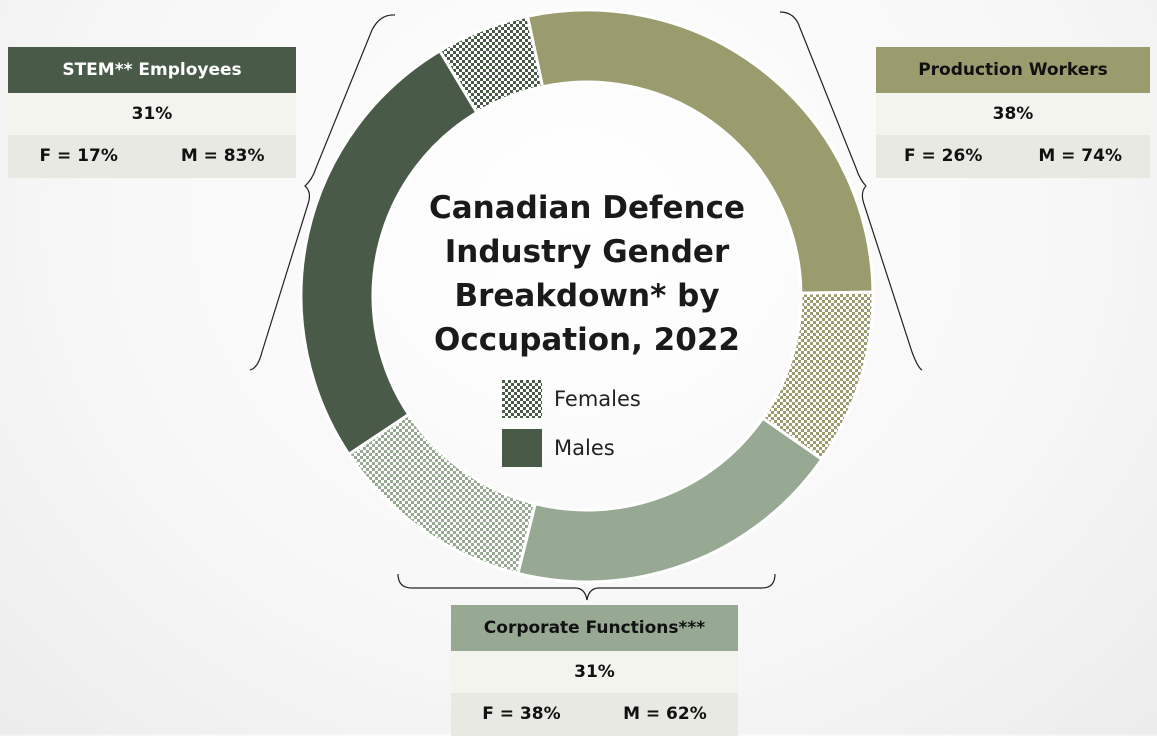 This screenshot has height=736, width=1157. Describe the element at coordinates (943, 156) in the screenshot. I see `female-label: F = 26%` at that location.